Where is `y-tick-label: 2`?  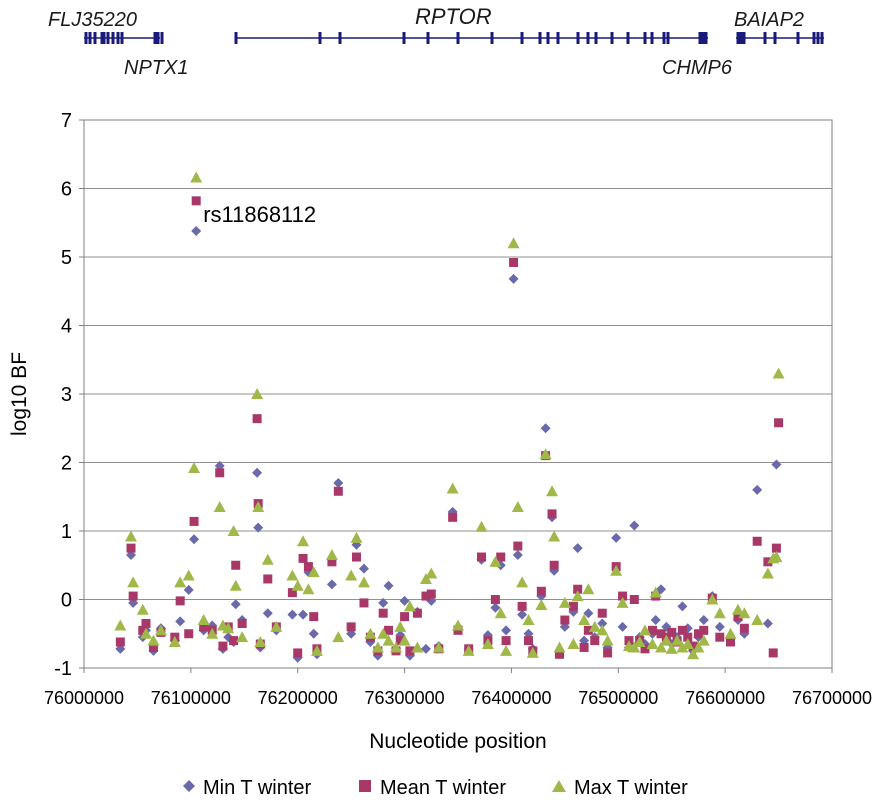
y-tick-label: 2 is located at coordinates (66, 464).